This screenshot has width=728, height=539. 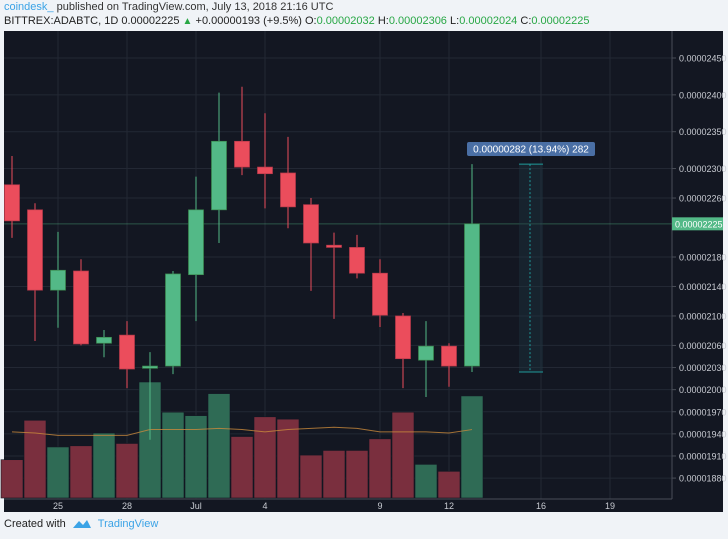 I want to click on open-label: O:, so click(x=311, y=21).